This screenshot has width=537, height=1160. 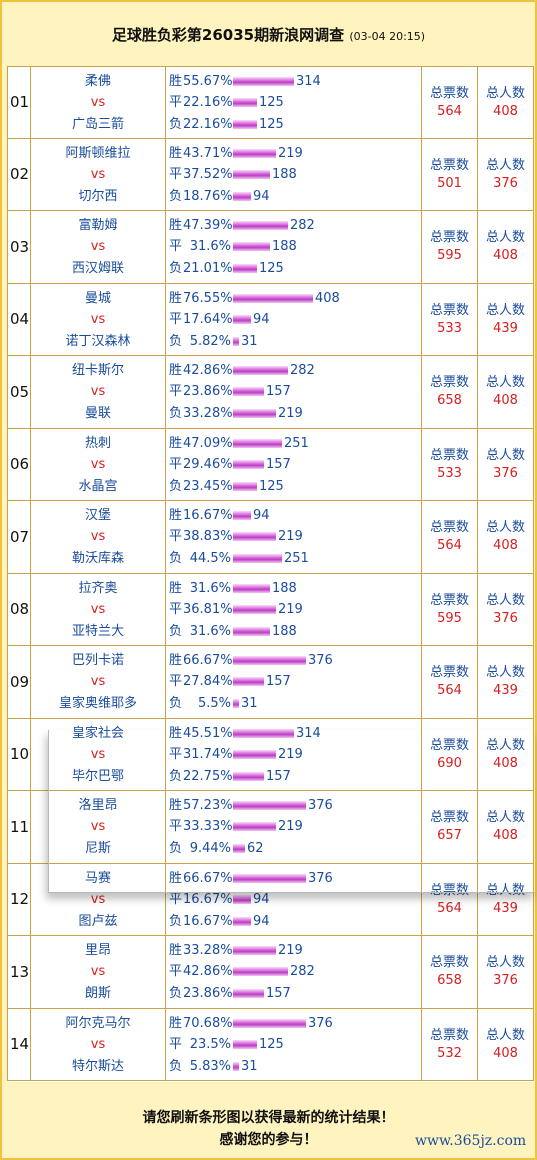 I want to click on away-team: 切尔西, so click(x=98, y=196).